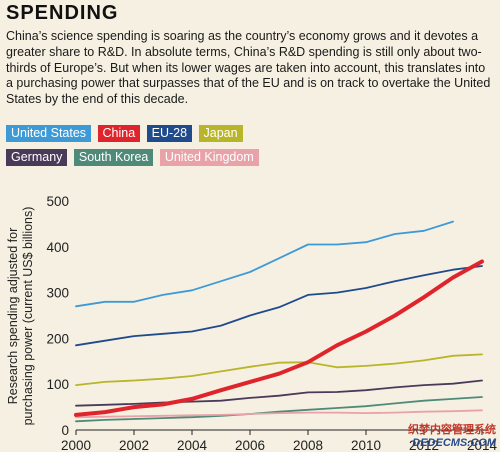 The height and width of the screenshot is (452, 500). What do you see at coordinates (49, 133) in the screenshot?
I see `legend-item-united-states: United States` at bounding box center [49, 133].